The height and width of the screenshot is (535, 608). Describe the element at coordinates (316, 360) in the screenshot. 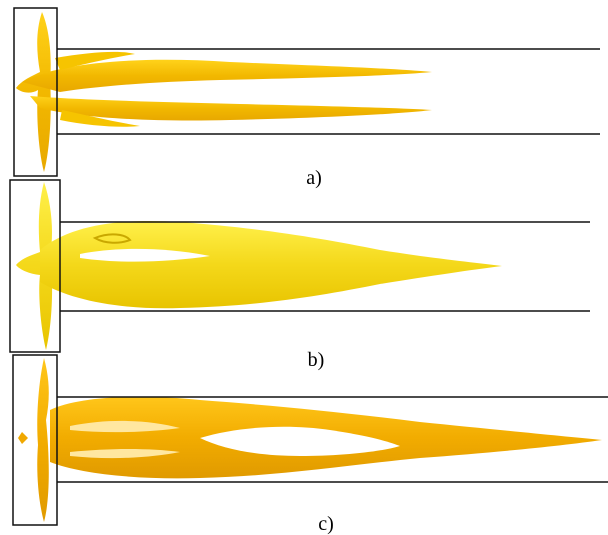

I see `panel-label: b)` at that location.